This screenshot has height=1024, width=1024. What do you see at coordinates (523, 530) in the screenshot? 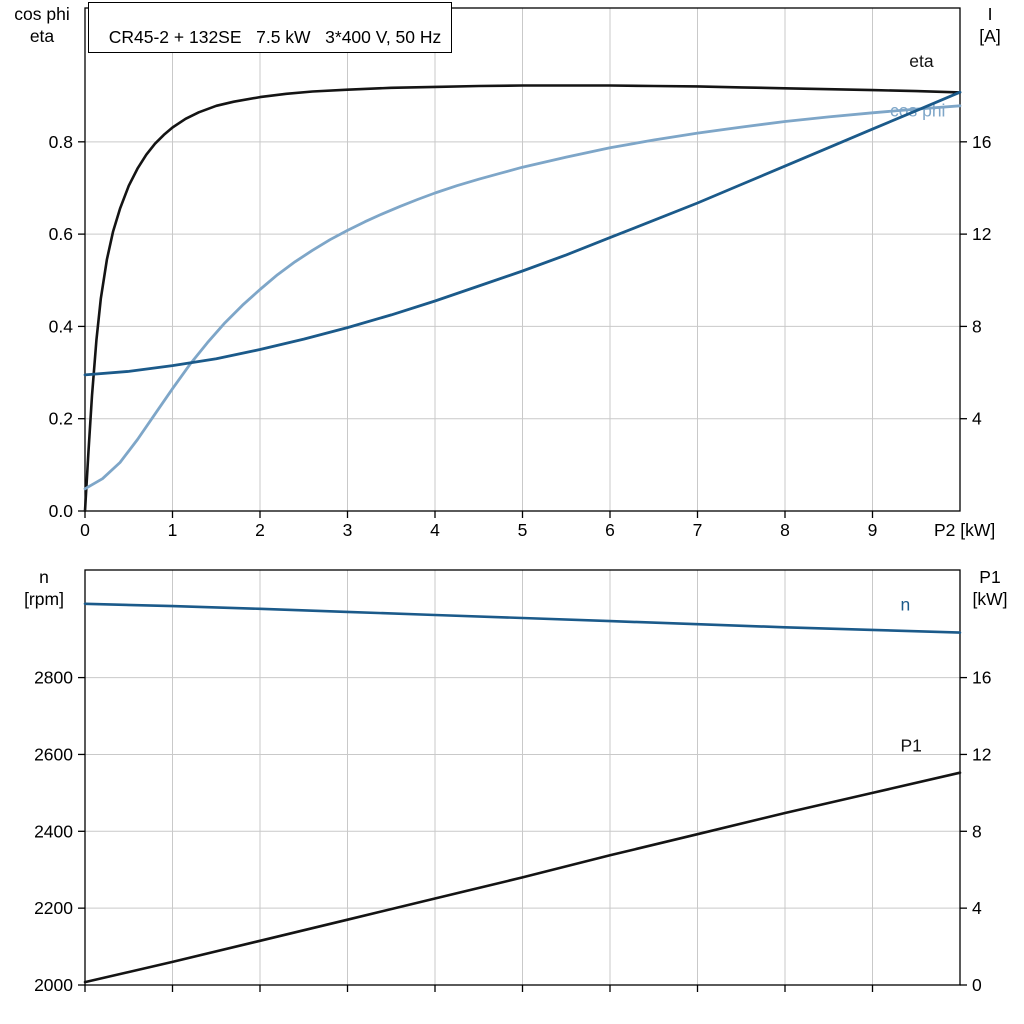
I see `x-tick-label: 5` at bounding box center [523, 530].